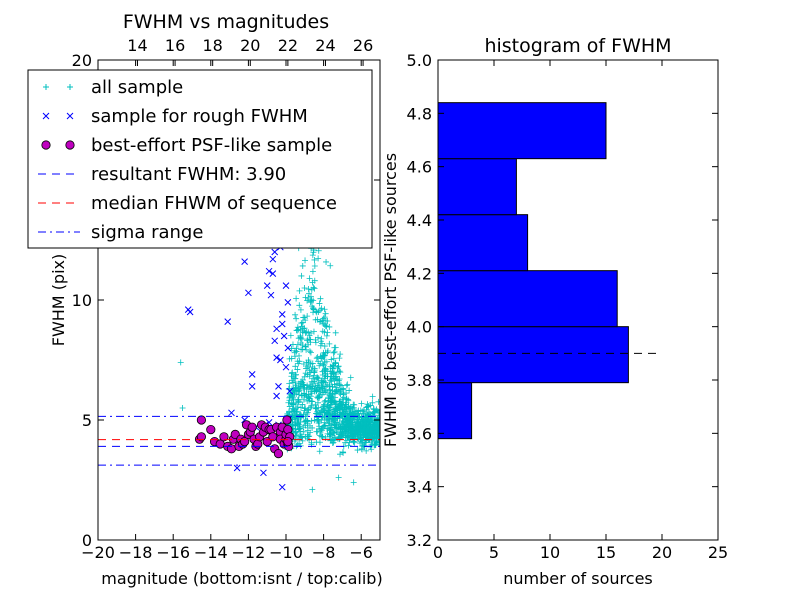 This screenshot has height=600, width=800. What do you see at coordinates (200, 159) in the screenshot?
I see `legend-box` at bounding box center [200, 159].